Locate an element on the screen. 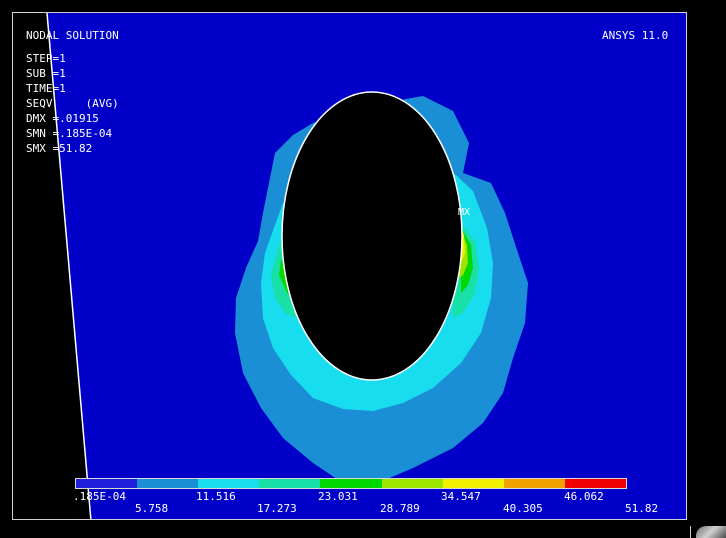 The width and height of the screenshot is (726, 538). plot-title: NODAL SOLUTION is located at coordinates (72, 35).